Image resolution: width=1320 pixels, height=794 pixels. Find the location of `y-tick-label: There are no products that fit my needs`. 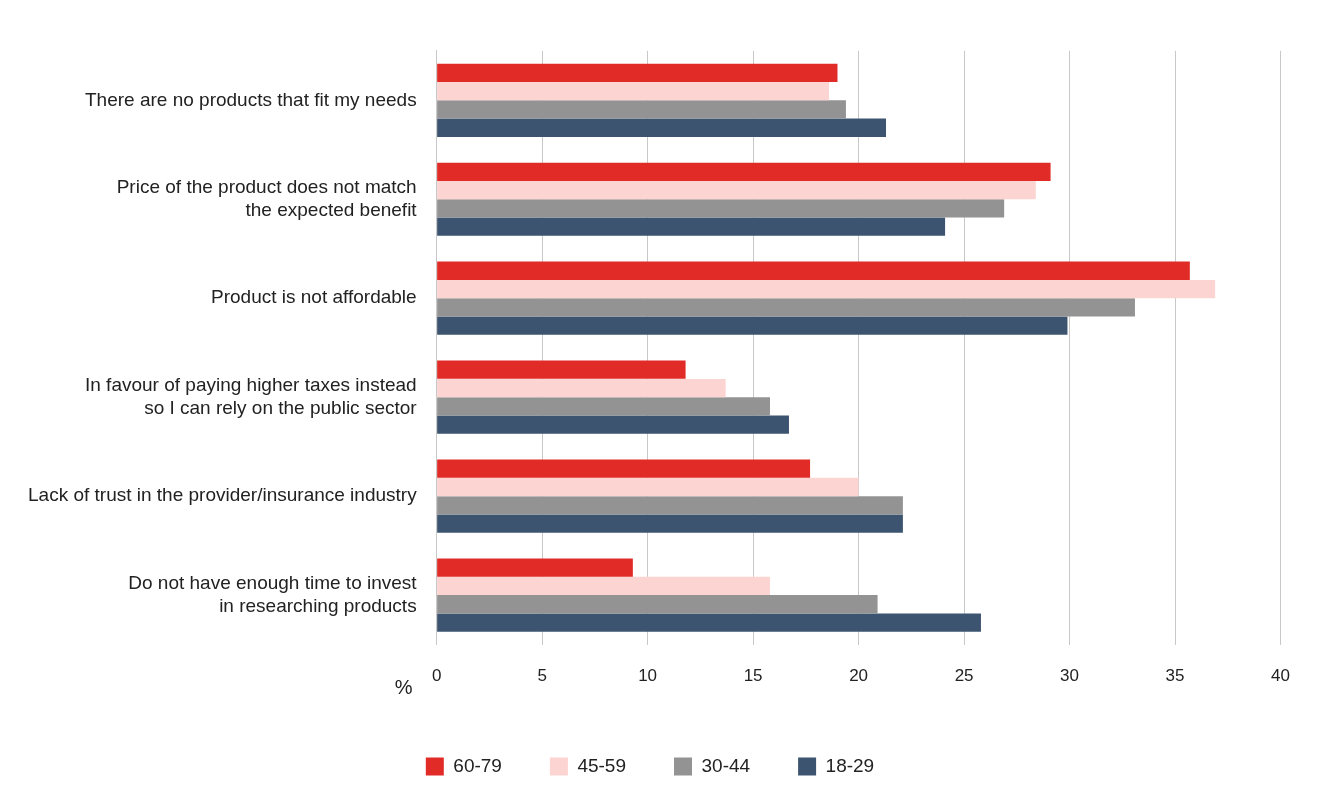

y-tick-label: There are no products that fit my needs is located at coordinates (251, 99).